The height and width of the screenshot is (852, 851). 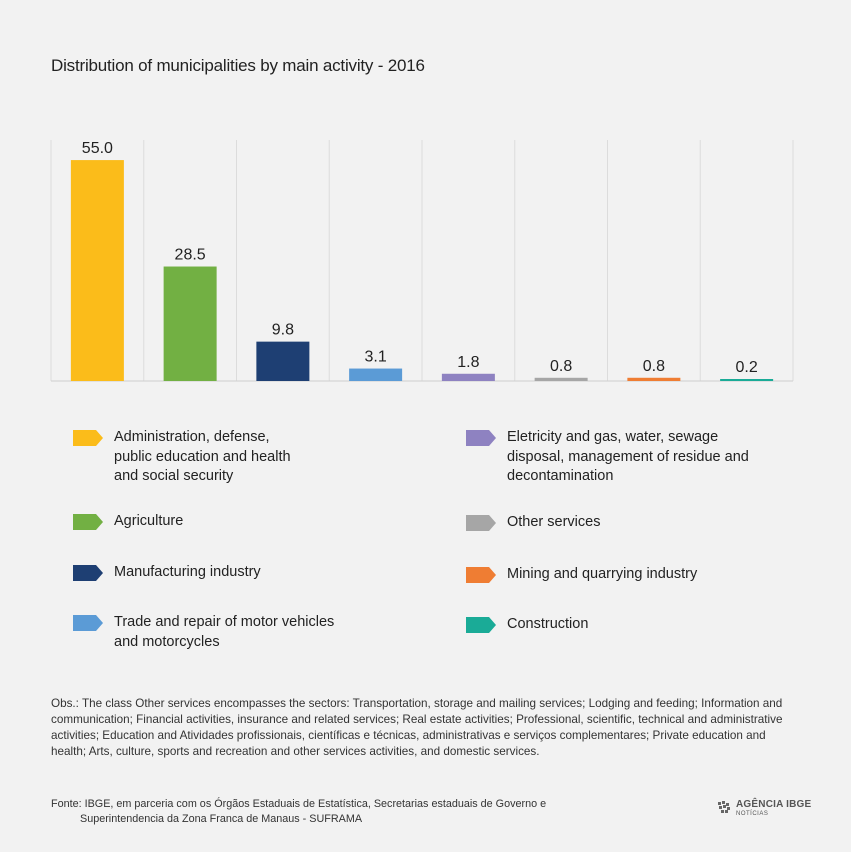 I want to click on bar-value-label: 3.1, so click(x=376, y=357).